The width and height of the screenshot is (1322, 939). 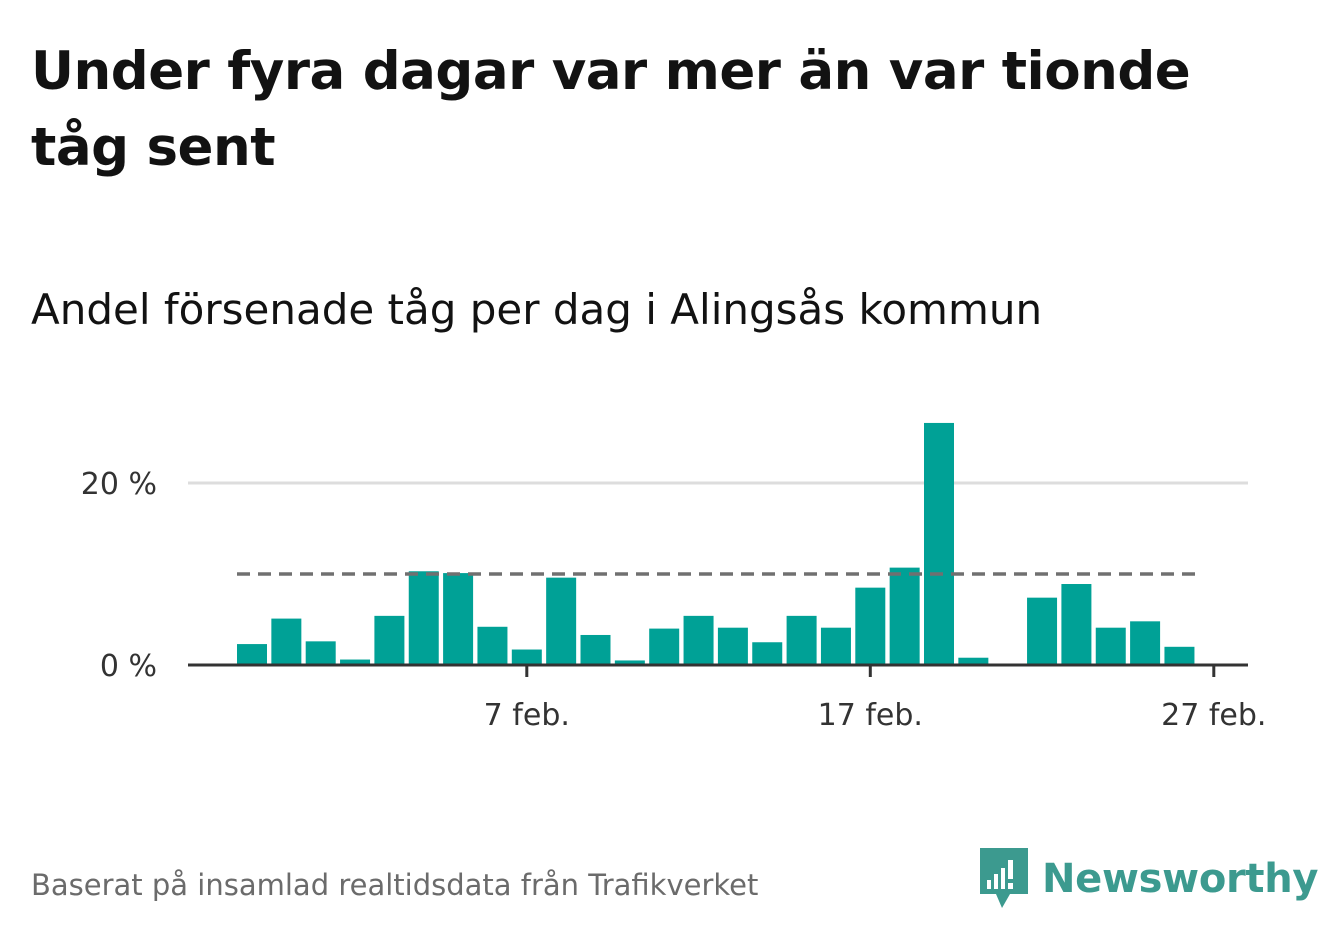 I want to click on newsworthy-logo-icon, so click(x=1004, y=878).